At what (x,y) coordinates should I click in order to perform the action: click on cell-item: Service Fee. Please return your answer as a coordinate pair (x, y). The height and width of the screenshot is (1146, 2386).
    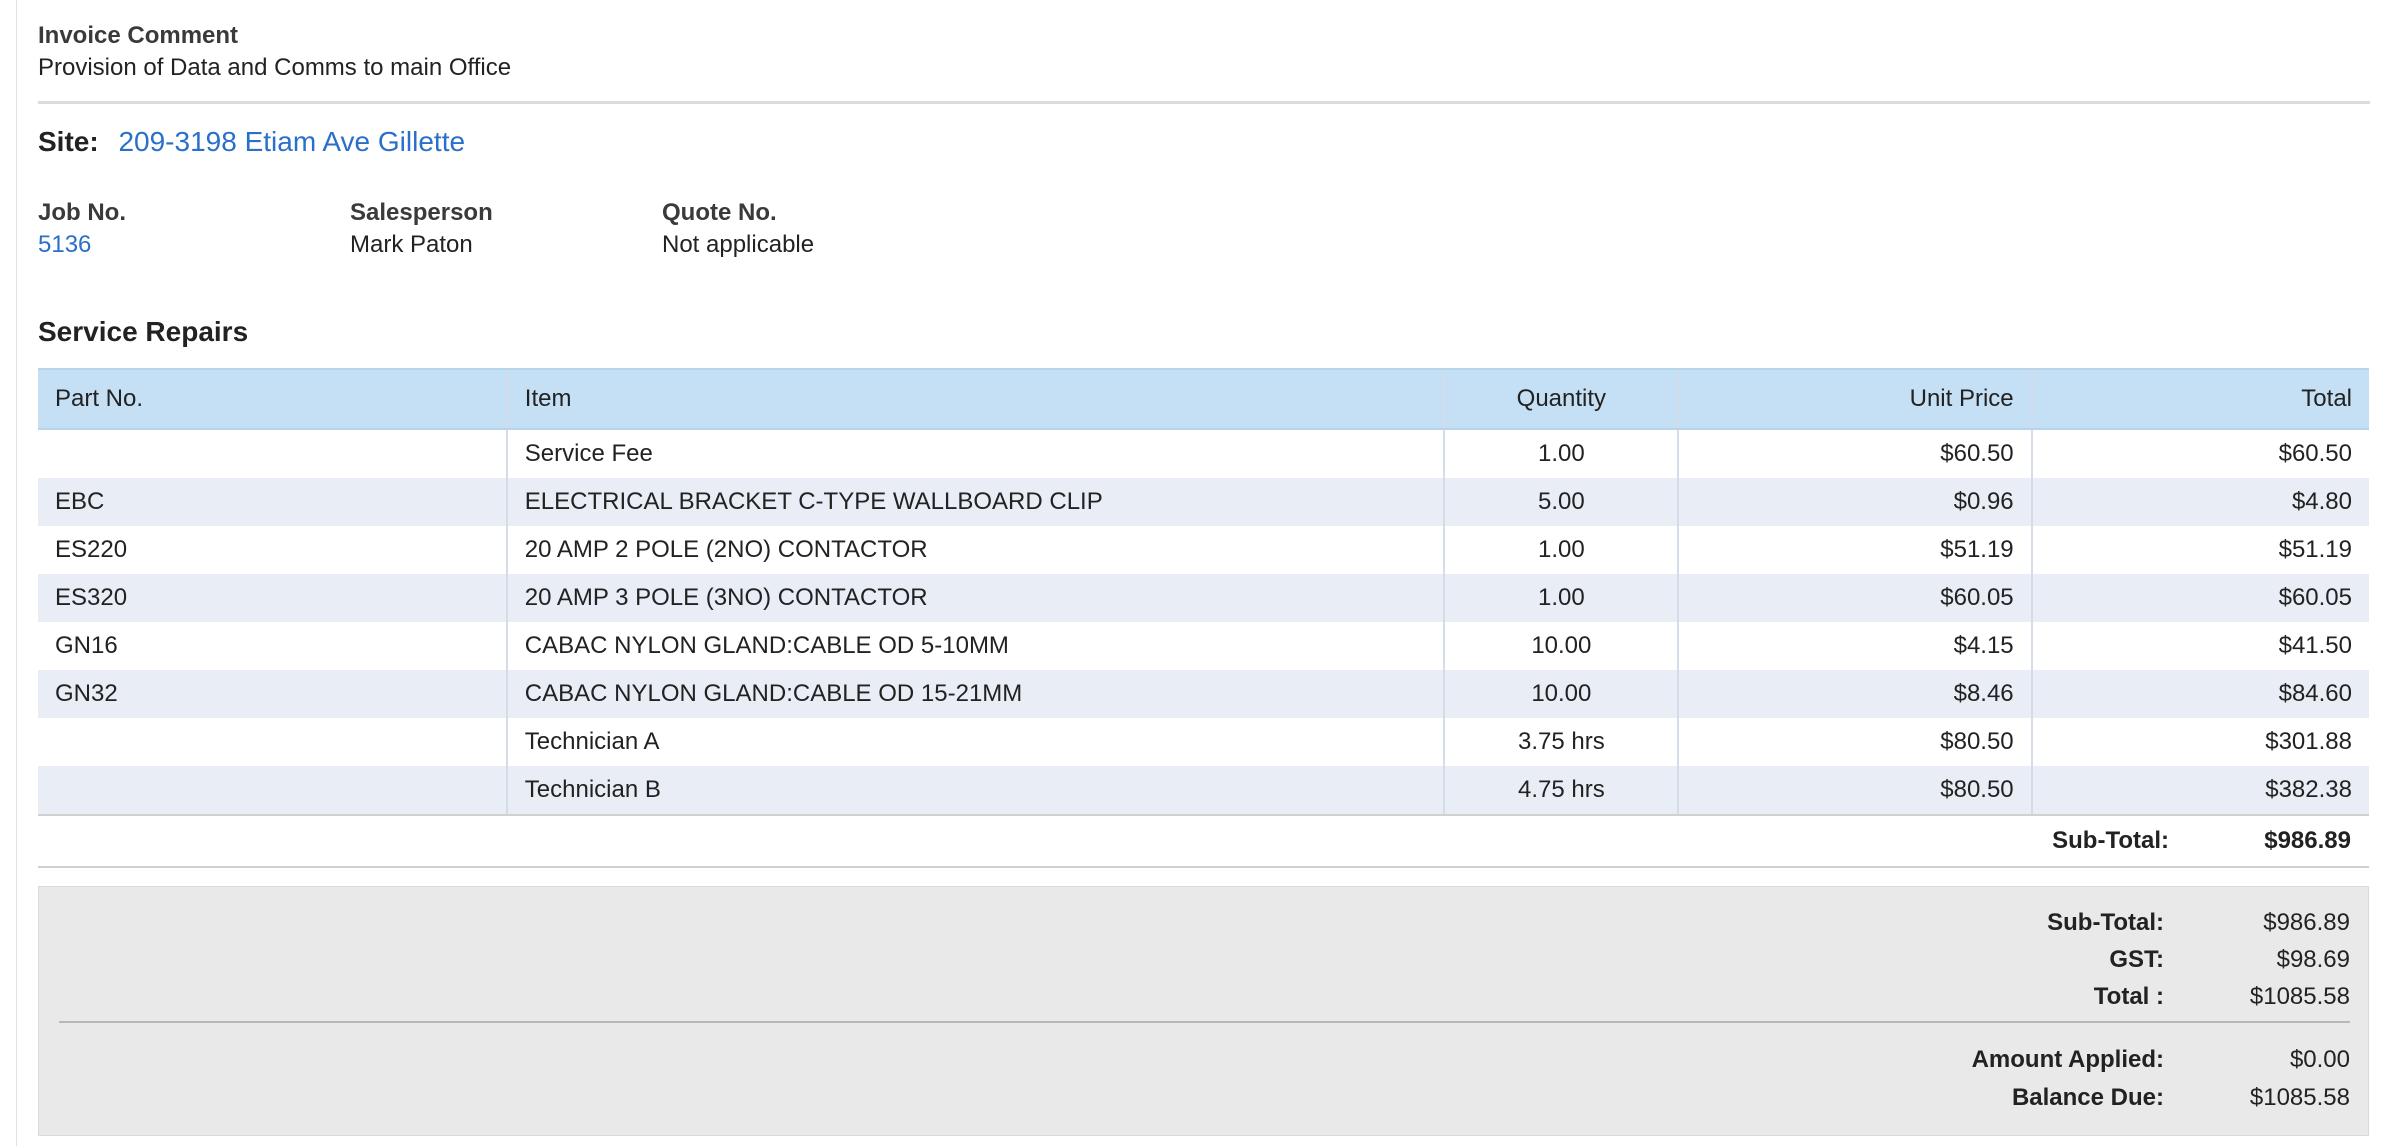
    Looking at the image, I should click on (975, 453).